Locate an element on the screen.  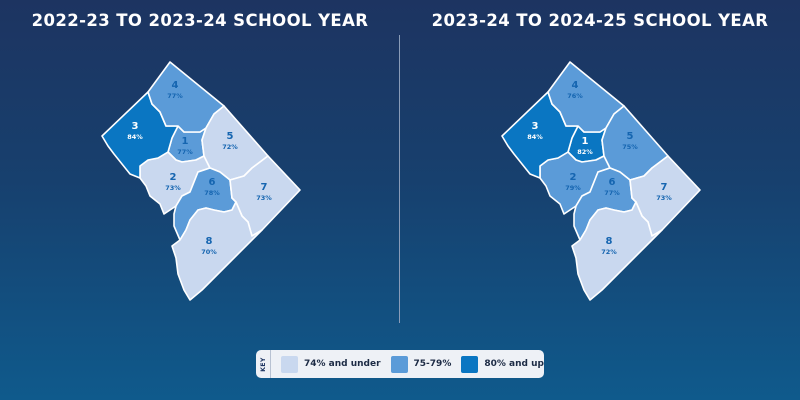
legend-swatch-mid is located at coordinates (399, 364).